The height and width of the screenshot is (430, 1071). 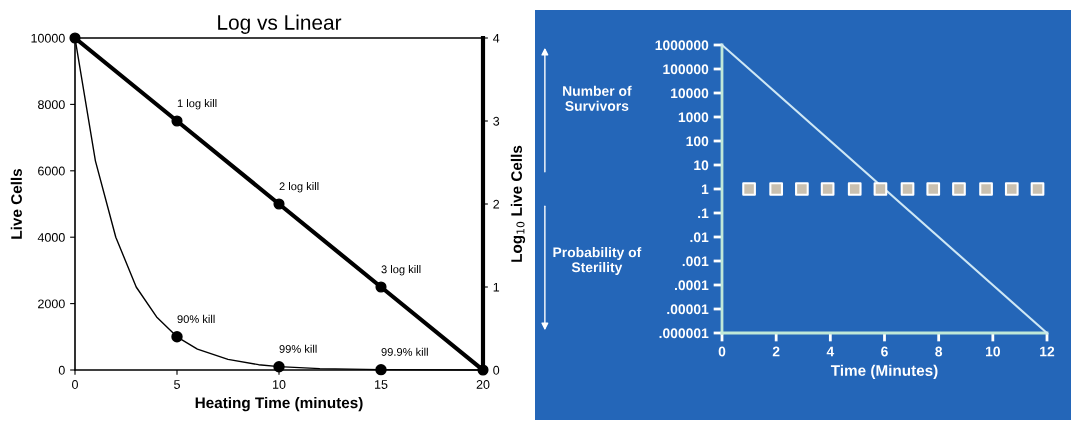 I want to click on y-tick-label: .1, so click(x=703, y=213).